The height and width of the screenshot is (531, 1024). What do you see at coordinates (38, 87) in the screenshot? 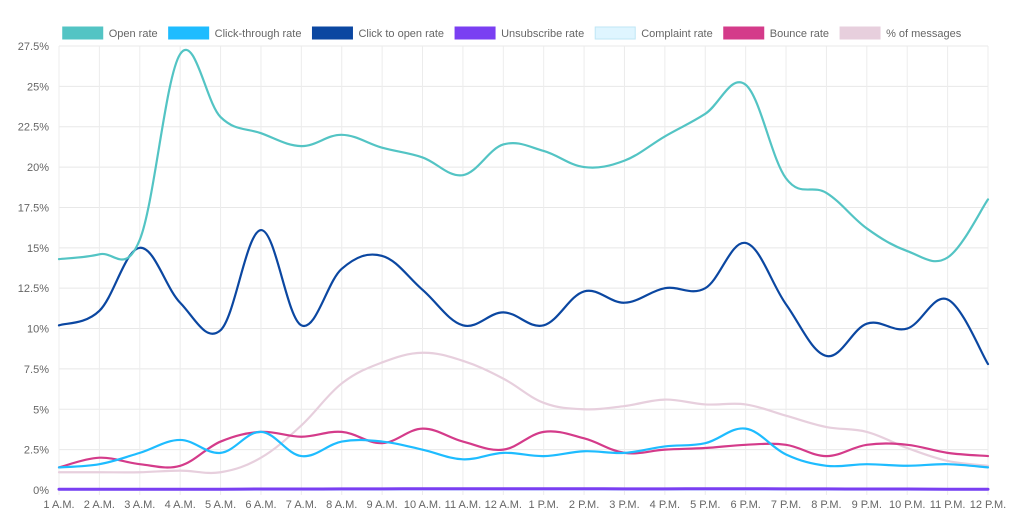
I see `y-tick-label: 25%` at bounding box center [38, 87].